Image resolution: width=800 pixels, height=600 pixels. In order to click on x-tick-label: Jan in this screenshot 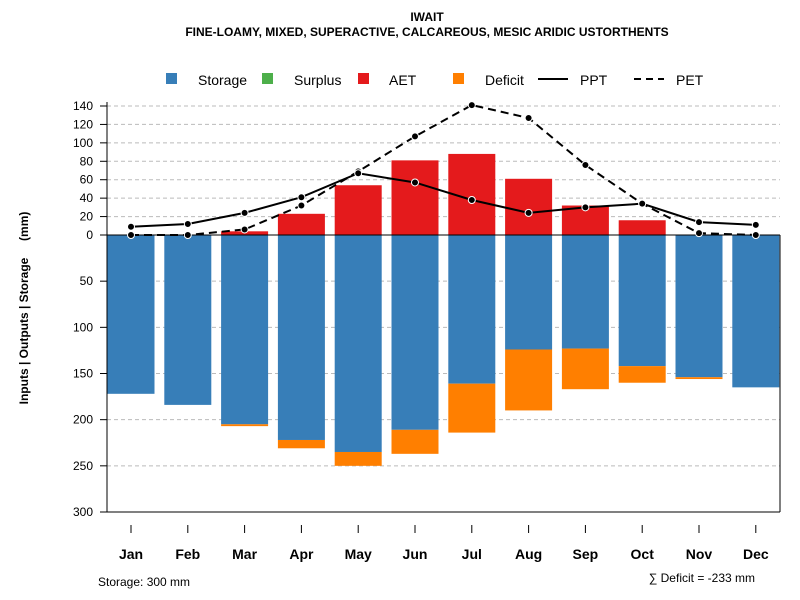, I will do `click(131, 554)`.